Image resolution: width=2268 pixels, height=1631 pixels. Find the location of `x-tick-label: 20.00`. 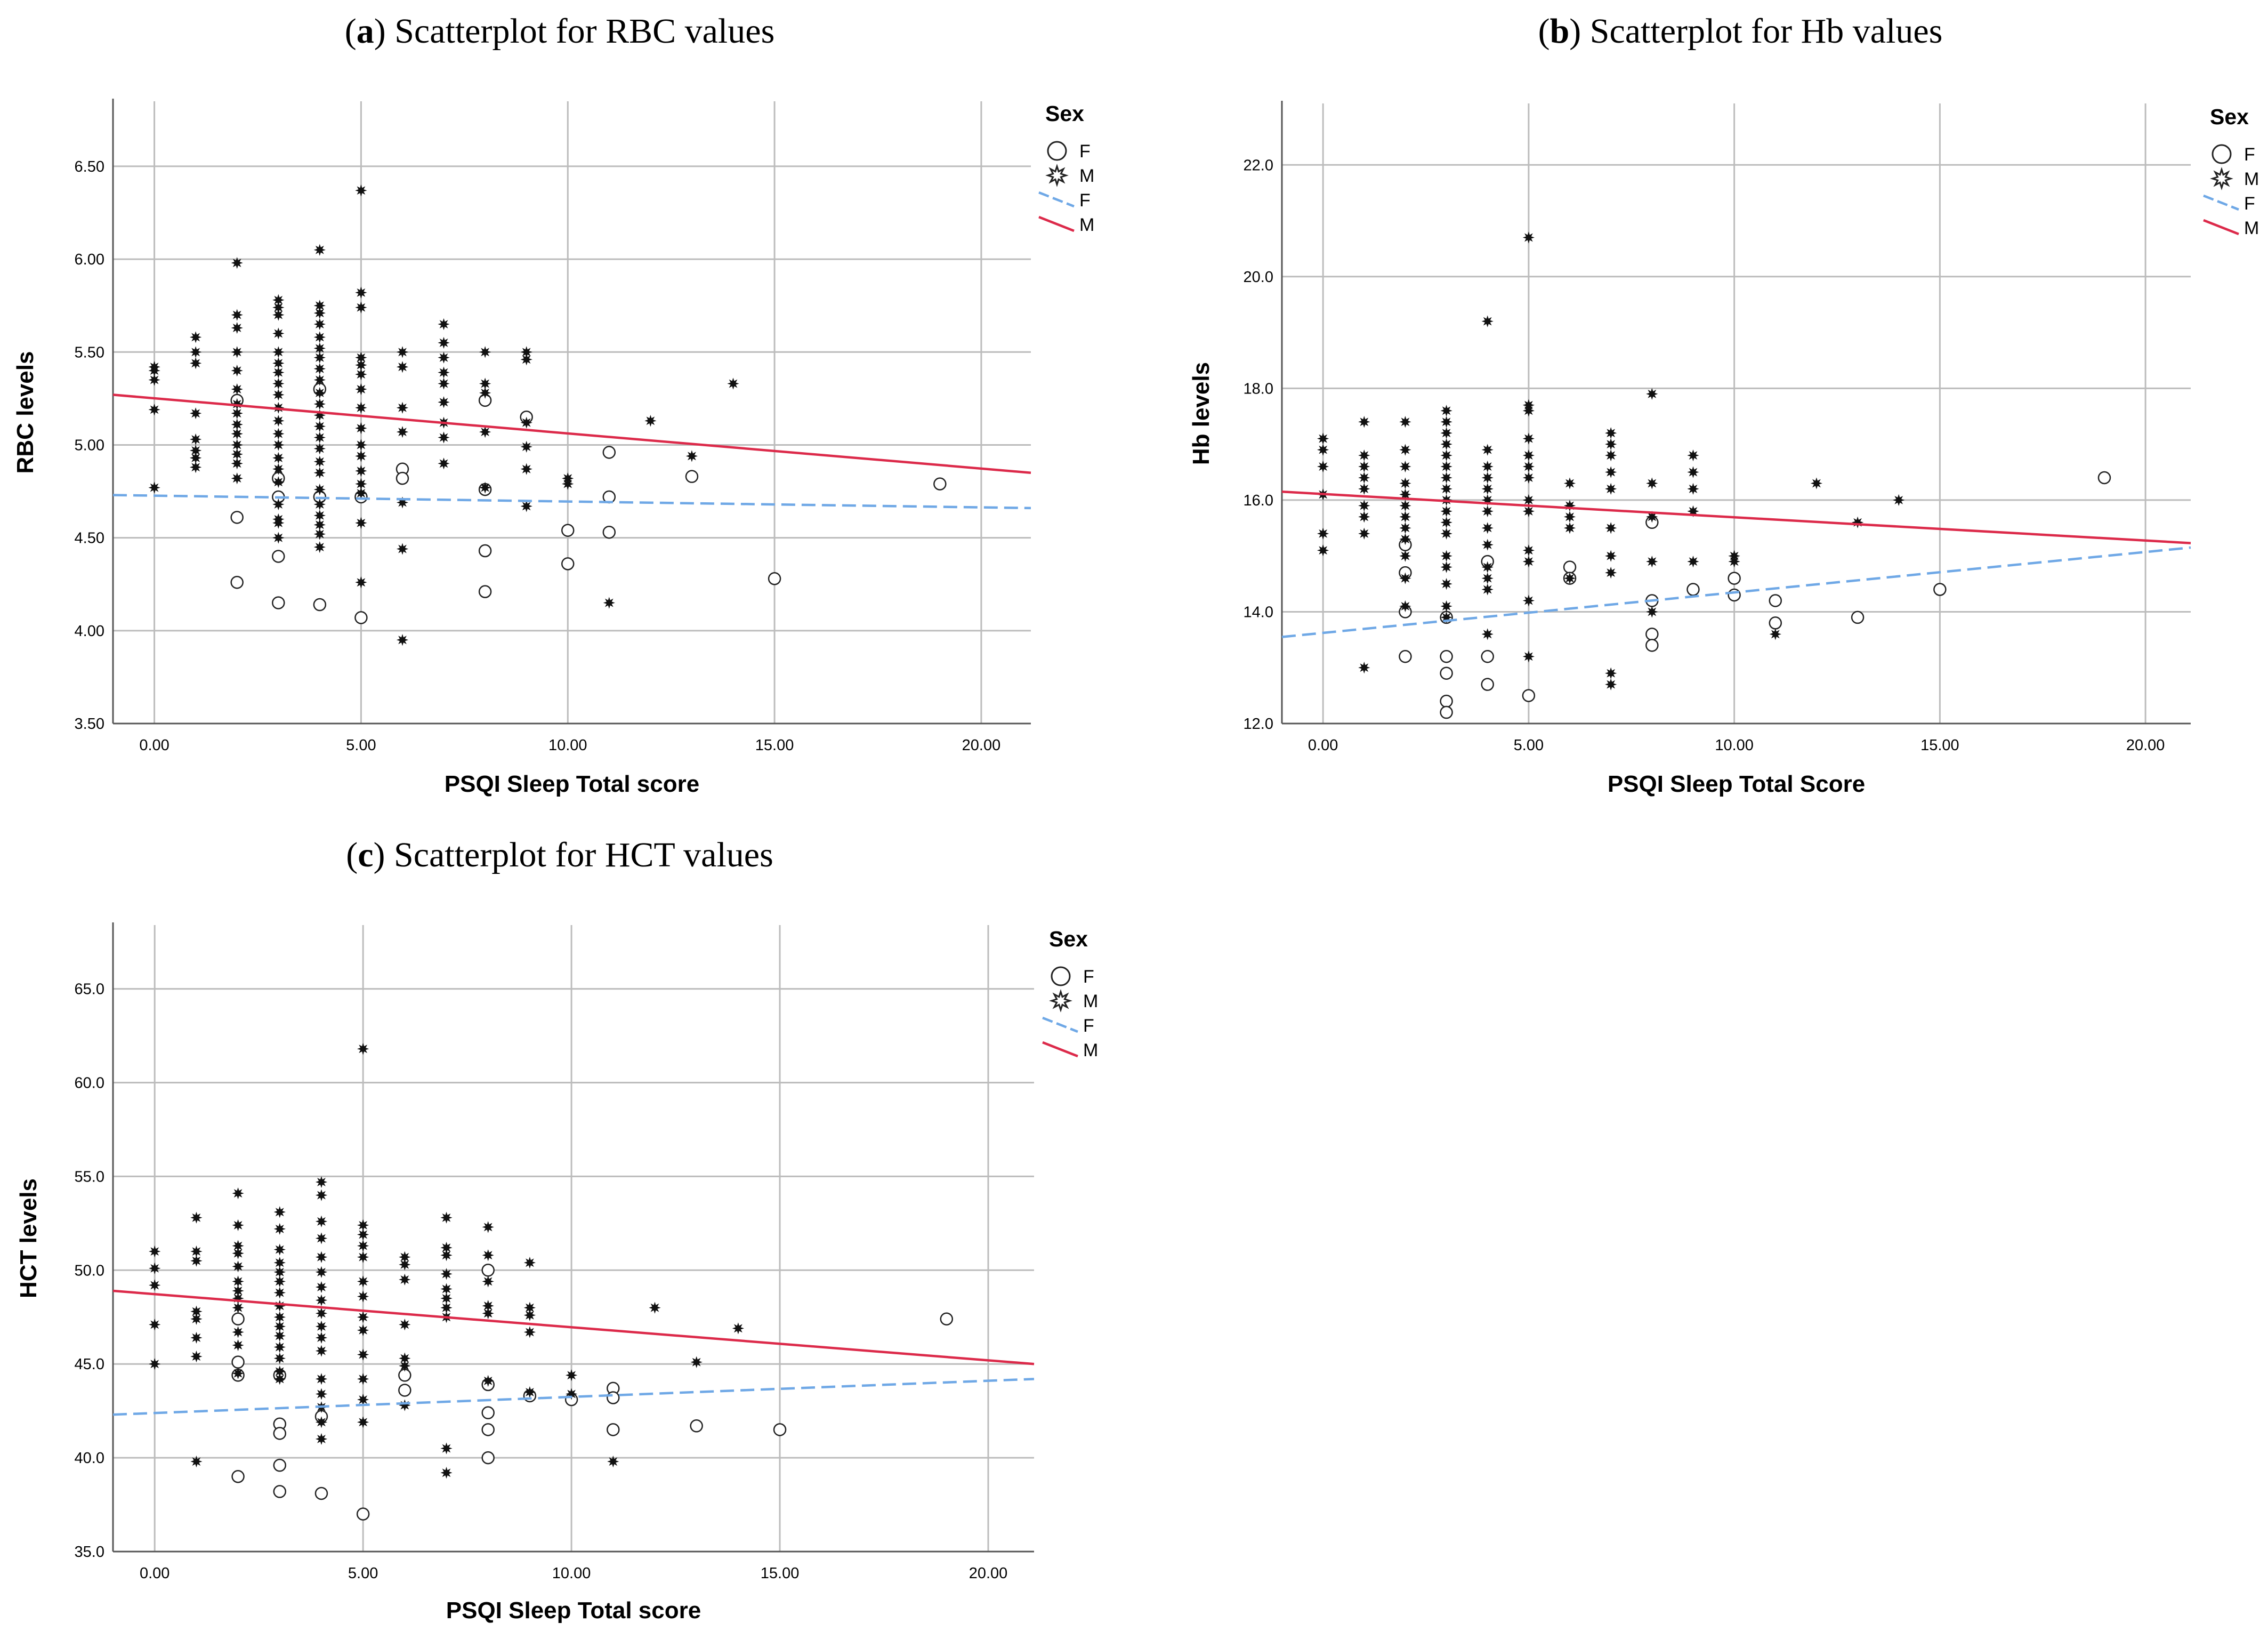

x-tick-label: 20.00 is located at coordinates (2145, 745).